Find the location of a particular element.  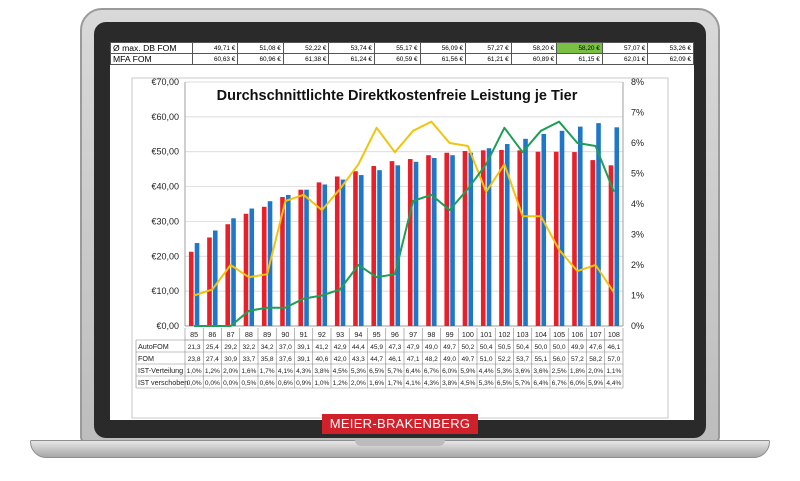

data-label: 4,3% is located at coordinates (431, 383).